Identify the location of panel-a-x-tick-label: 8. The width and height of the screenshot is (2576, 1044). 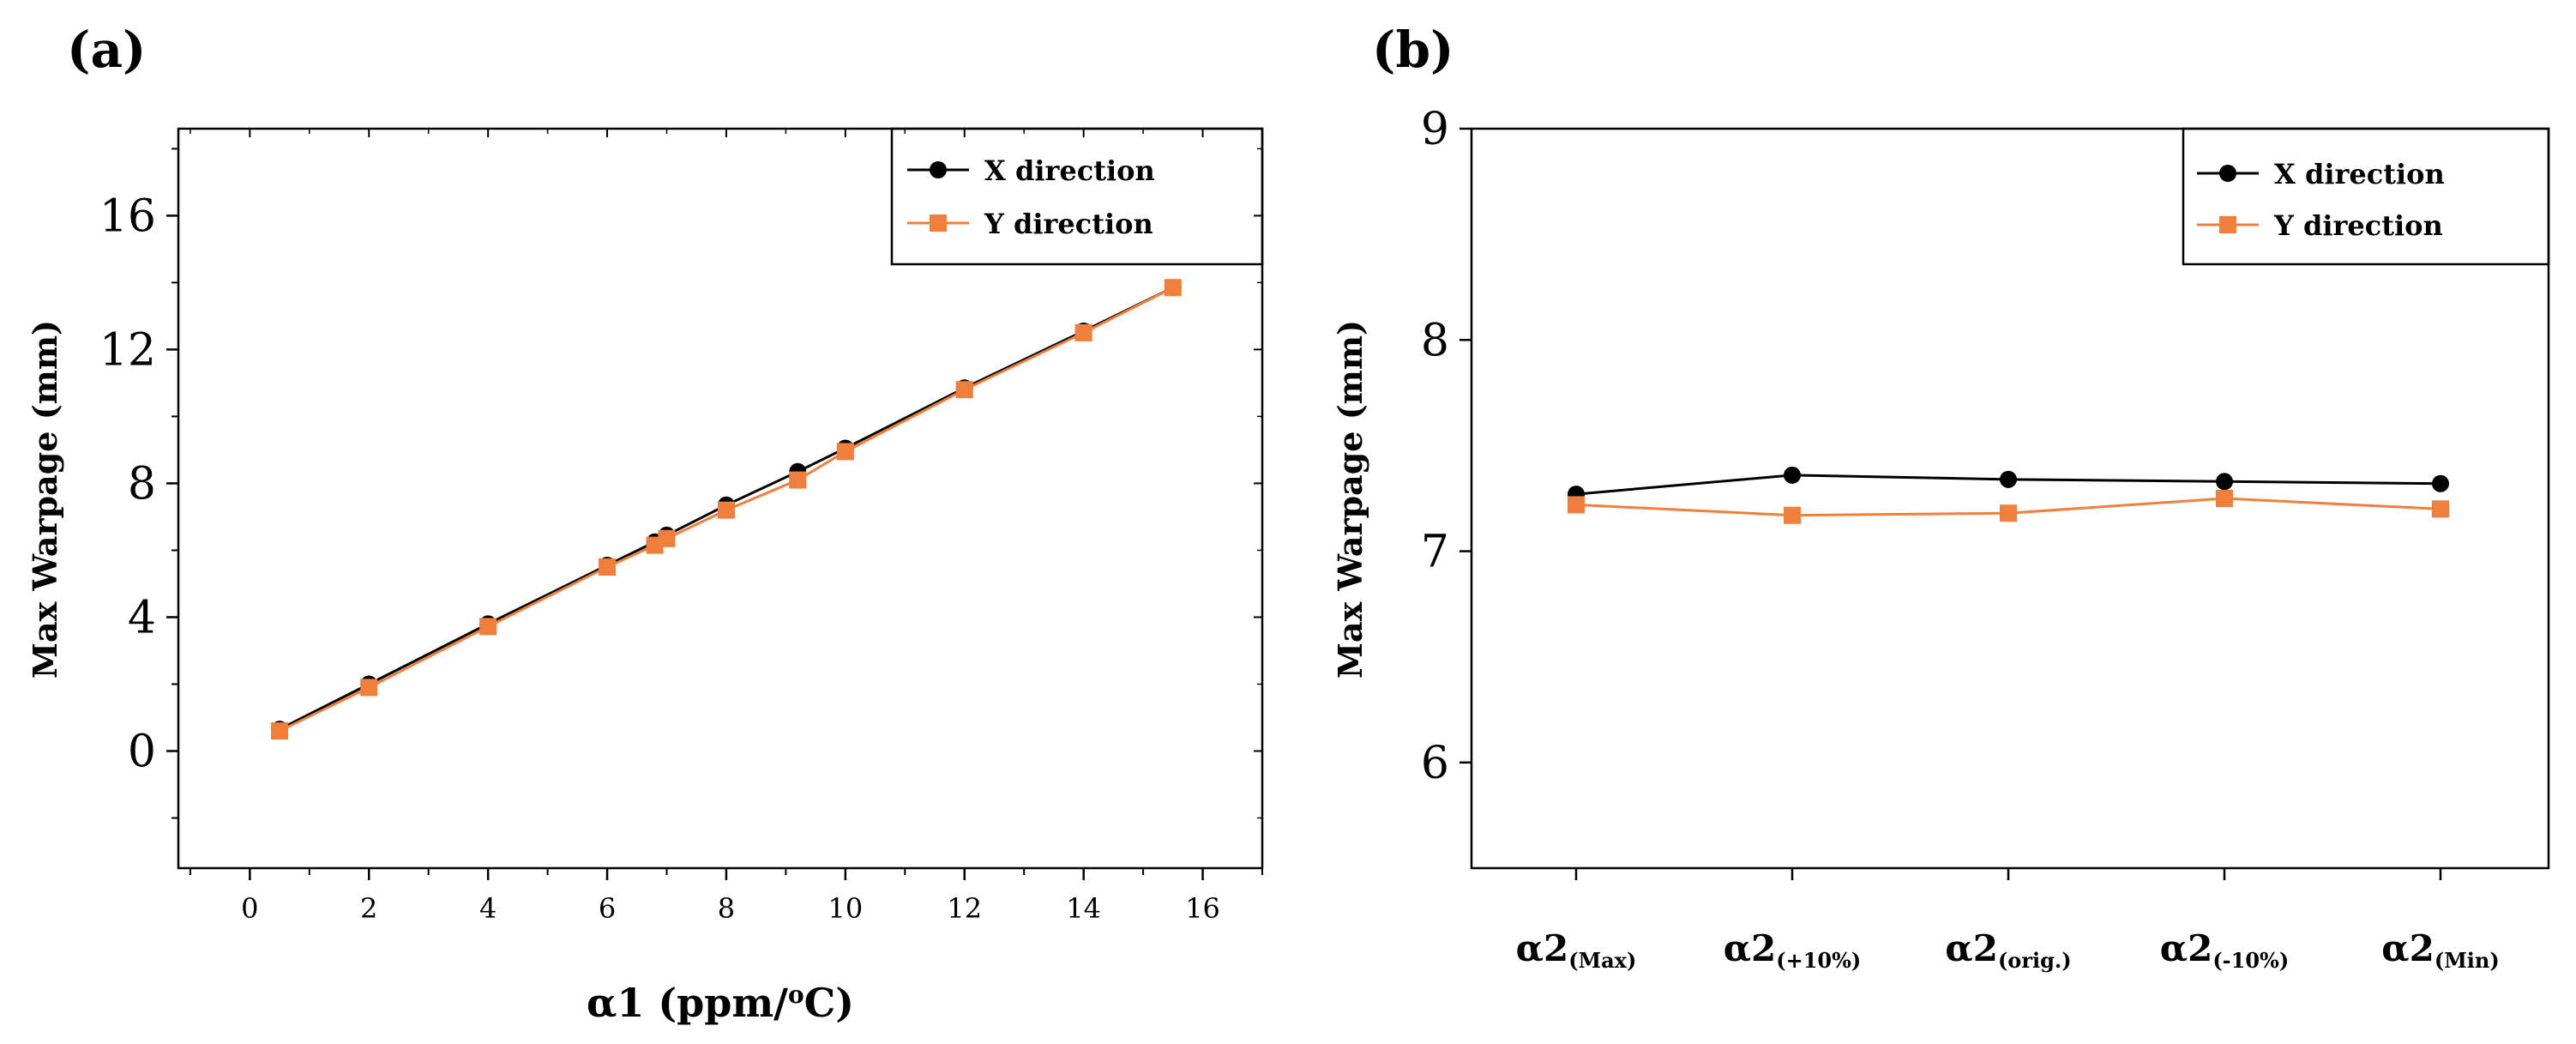
(726, 908).